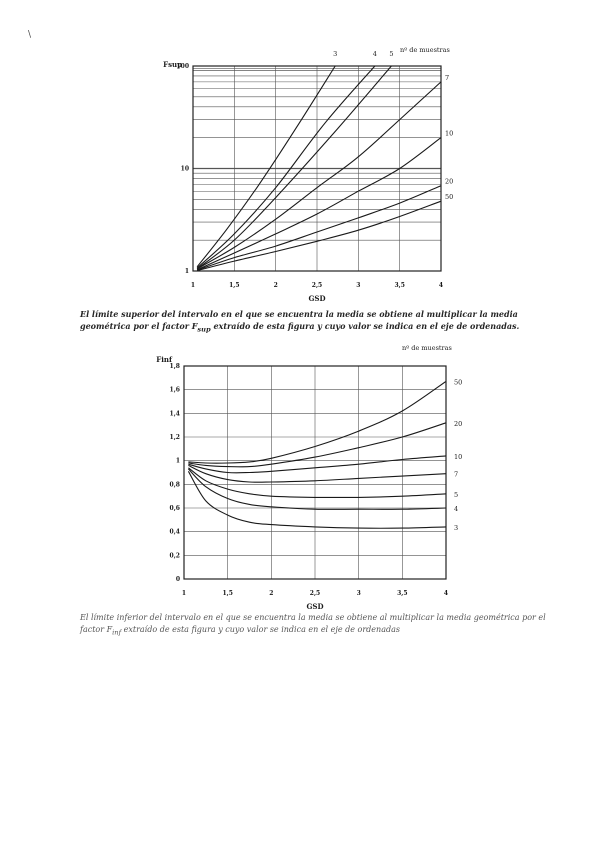  I want to click on chart1-x-tick-label: 4, so click(441, 285).